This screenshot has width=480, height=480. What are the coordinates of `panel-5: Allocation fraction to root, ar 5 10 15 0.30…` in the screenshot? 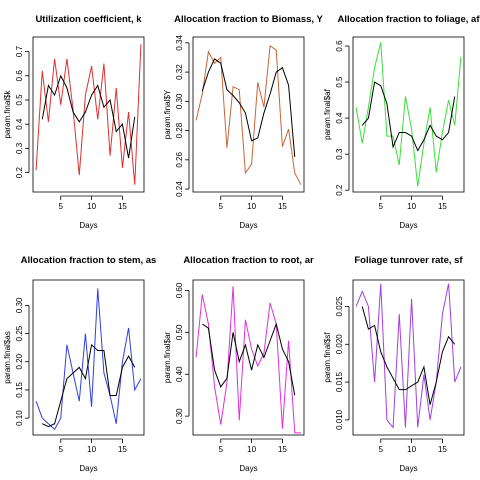 It's located at (238, 364).